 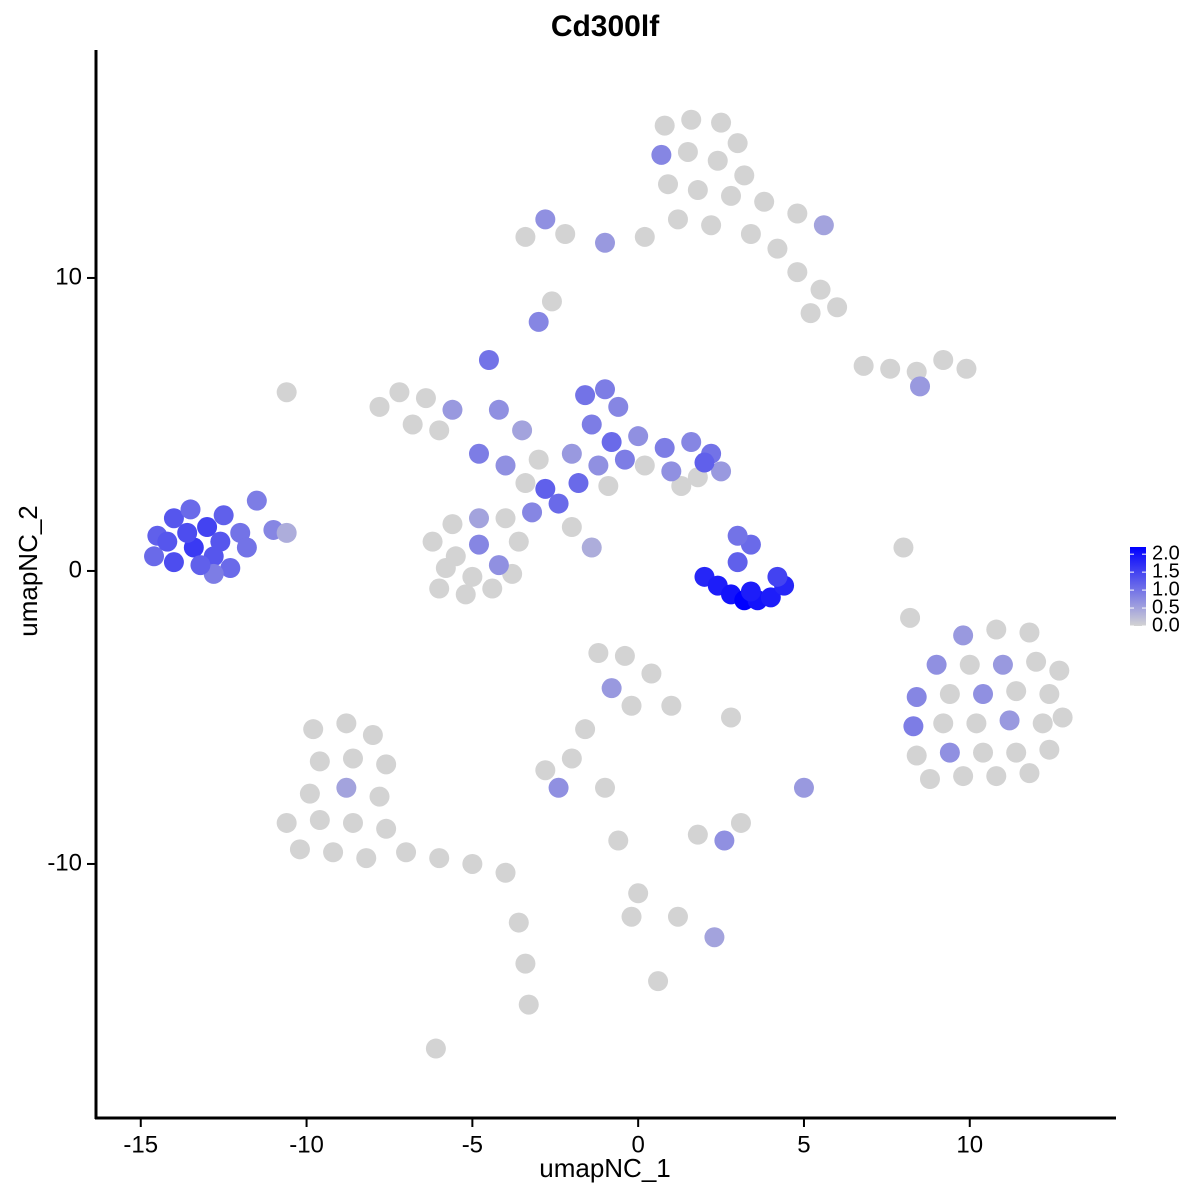 I want to click on y-axis-title: umapNC_2, so click(x=28, y=571).